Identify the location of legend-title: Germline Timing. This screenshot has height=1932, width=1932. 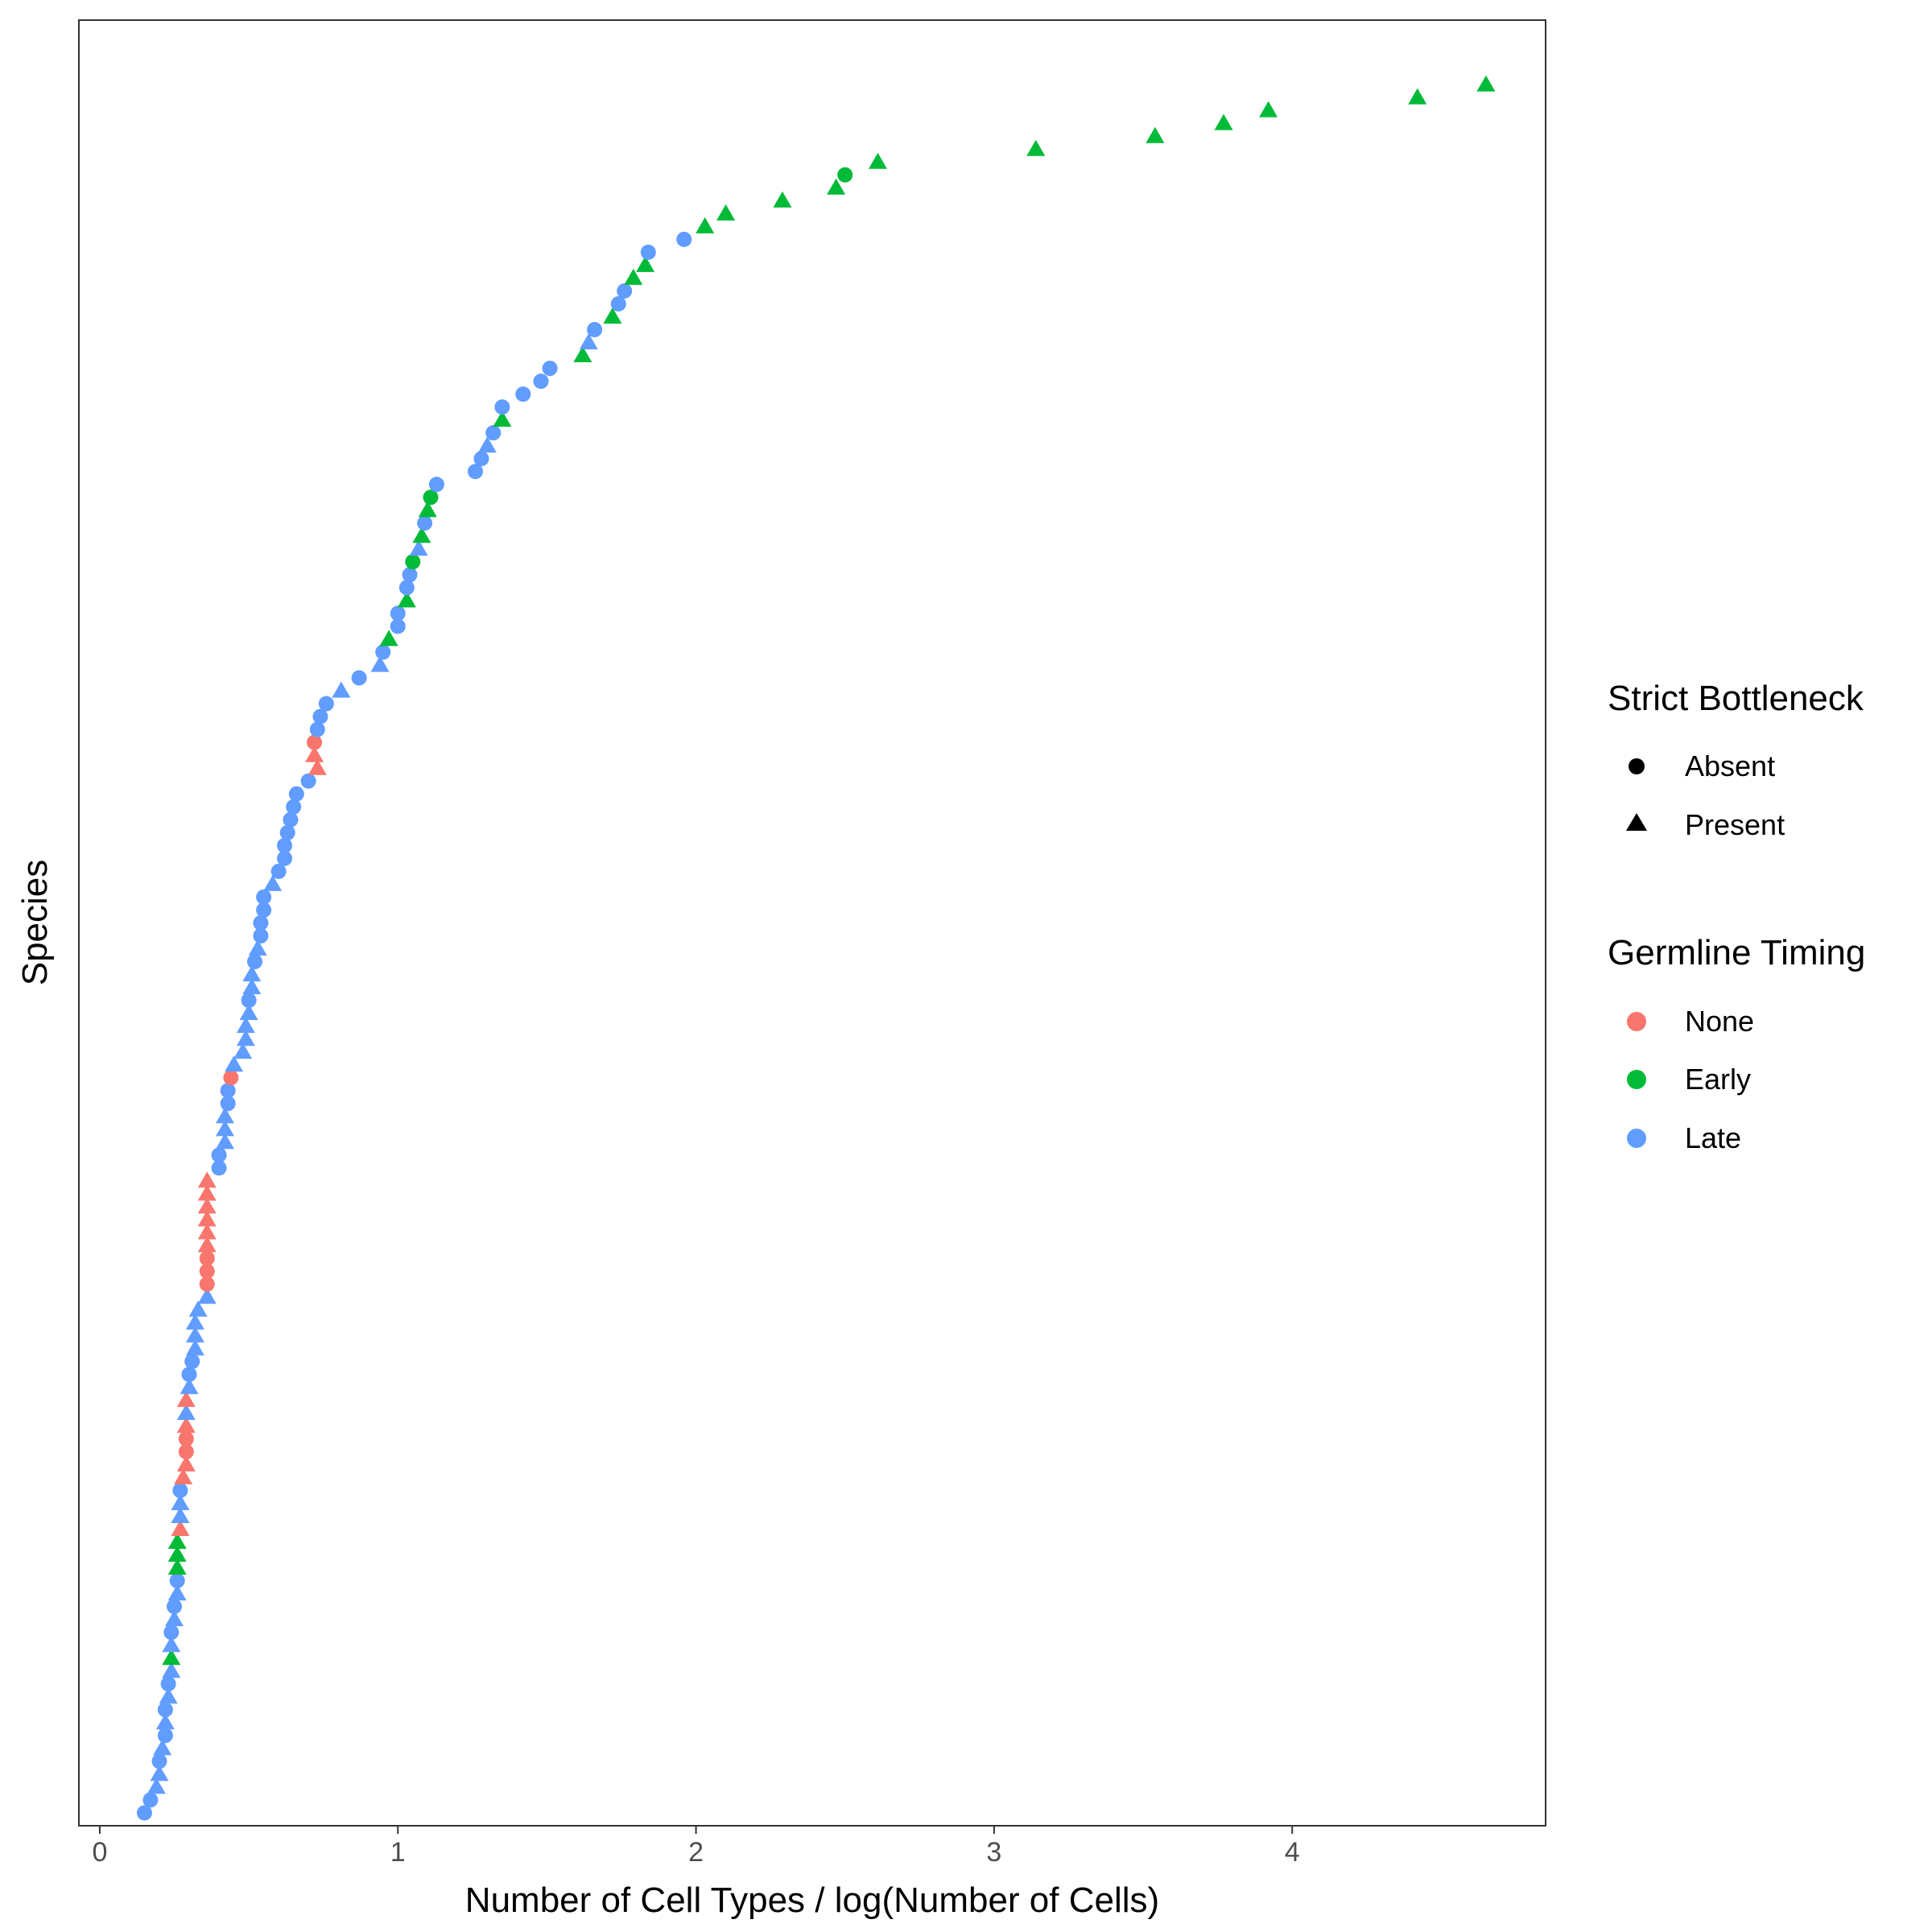
(1736, 952).